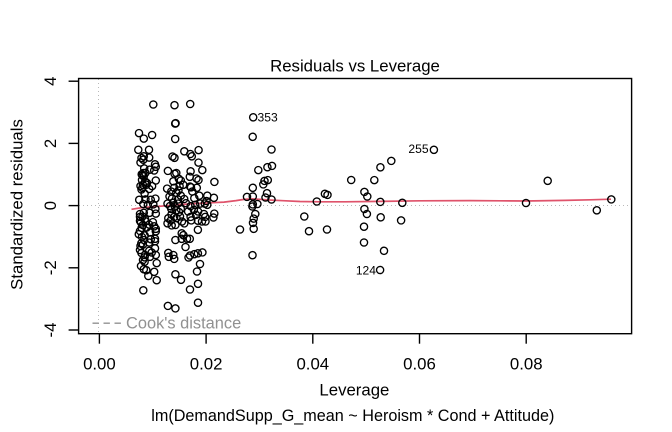 Image resolution: width=672 pixels, height=432 pixels. What do you see at coordinates (16, 204) in the screenshot?
I see `svg-text: Standardized residuals` at bounding box center [16, 204].